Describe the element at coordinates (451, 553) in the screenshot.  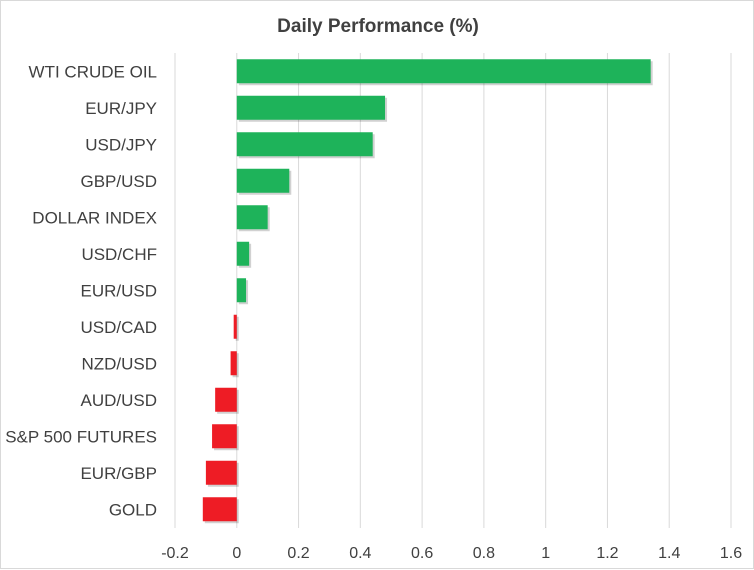
I see `x-axis-tick-labels: -0.2 0 0.2 0.4 0.6 0.8 1 1.2 1.4 1.6` at that location.